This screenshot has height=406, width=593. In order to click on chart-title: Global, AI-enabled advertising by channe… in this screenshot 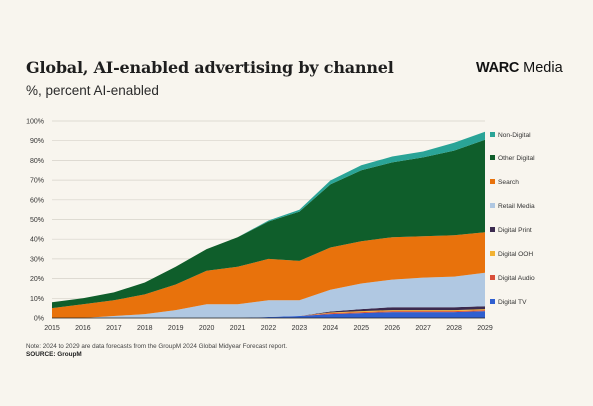, I will do `click(210, 67)`.